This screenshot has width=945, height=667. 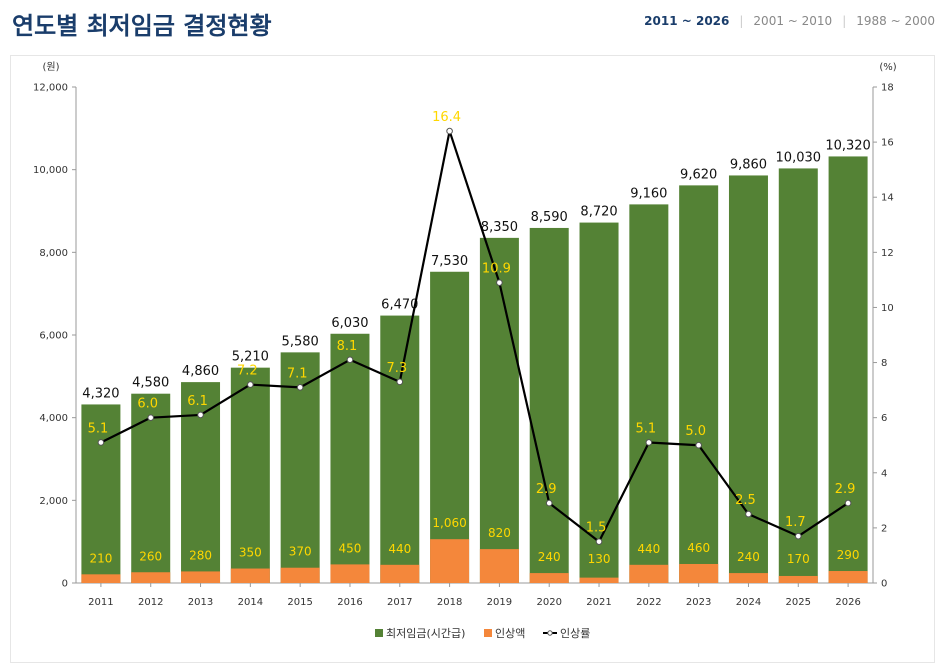 I want to click on increase-value-label: 450, so click(x=350, y=548).